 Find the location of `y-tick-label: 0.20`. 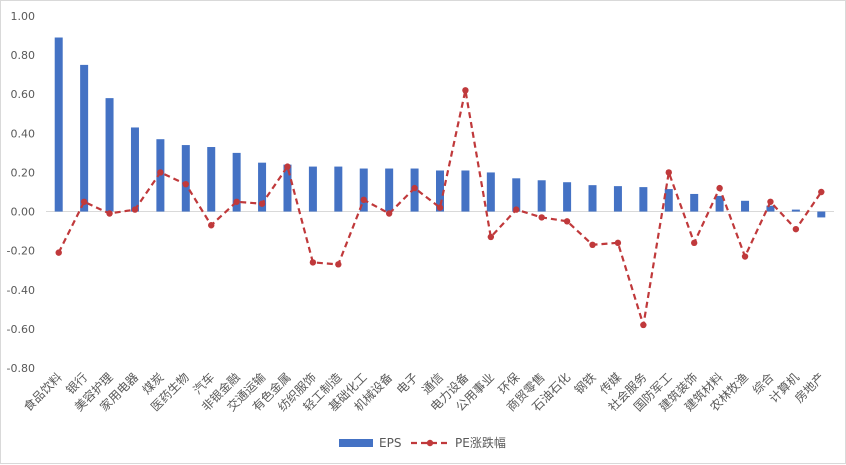

y-tick-label: 0.20 is located at coordinates (23, 172).